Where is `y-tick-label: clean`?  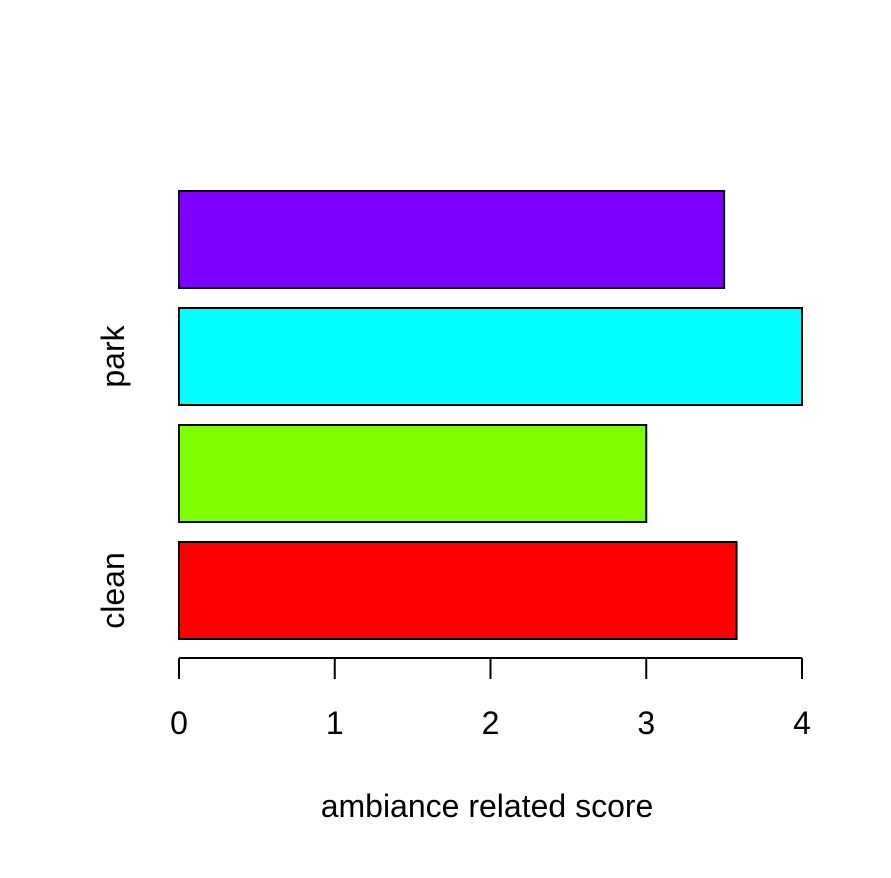 y-tick-label: clean is located at coordinates (113, 590).